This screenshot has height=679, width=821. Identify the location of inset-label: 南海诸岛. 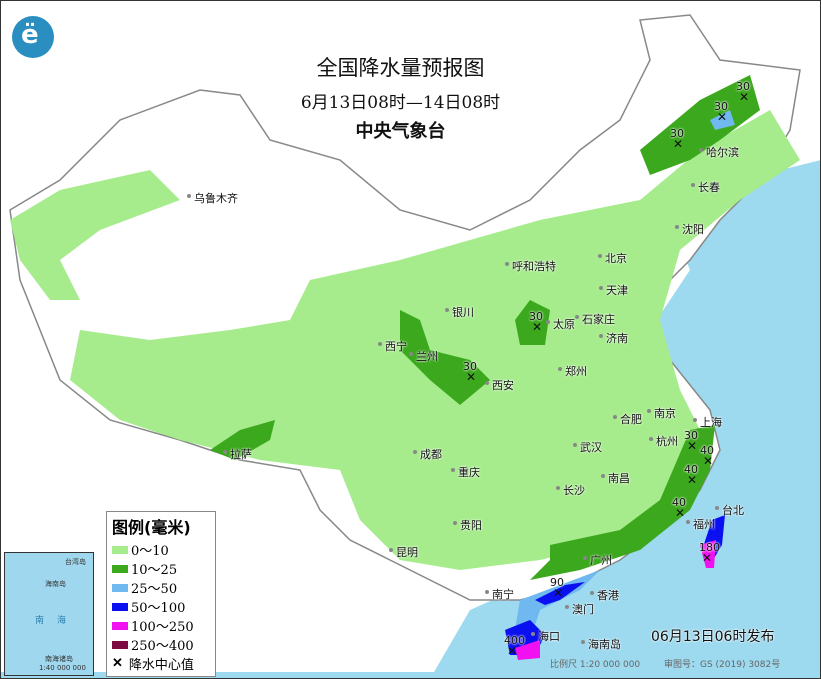
(59, 659).